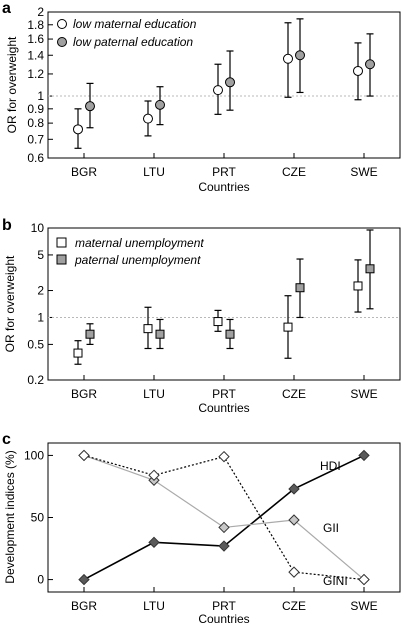 The image size is (404, 628). Describe the element at coordinates (84, 579) in the screenshot. I see `panel-c-marker-hdi-bgr` at that location.